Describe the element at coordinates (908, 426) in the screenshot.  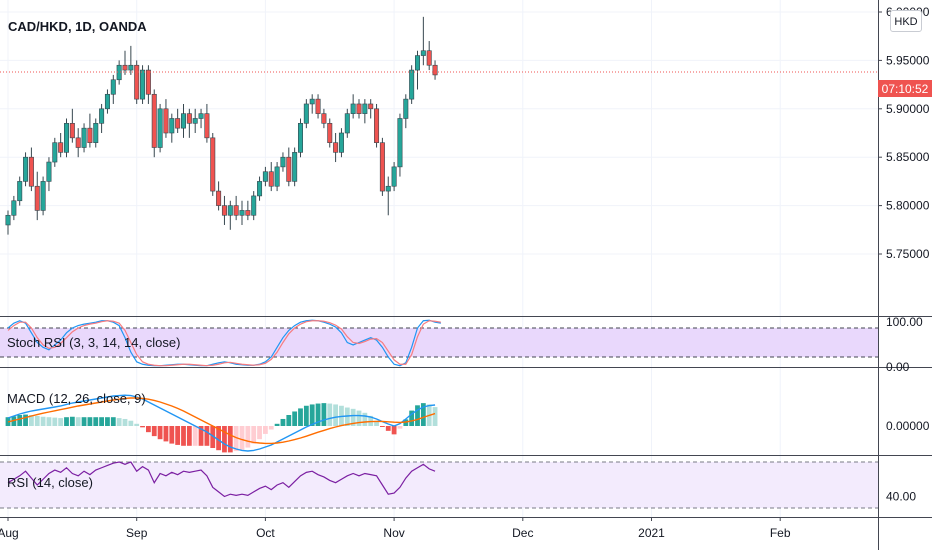
I see `macd-tick-label: 0.00000` at that location.